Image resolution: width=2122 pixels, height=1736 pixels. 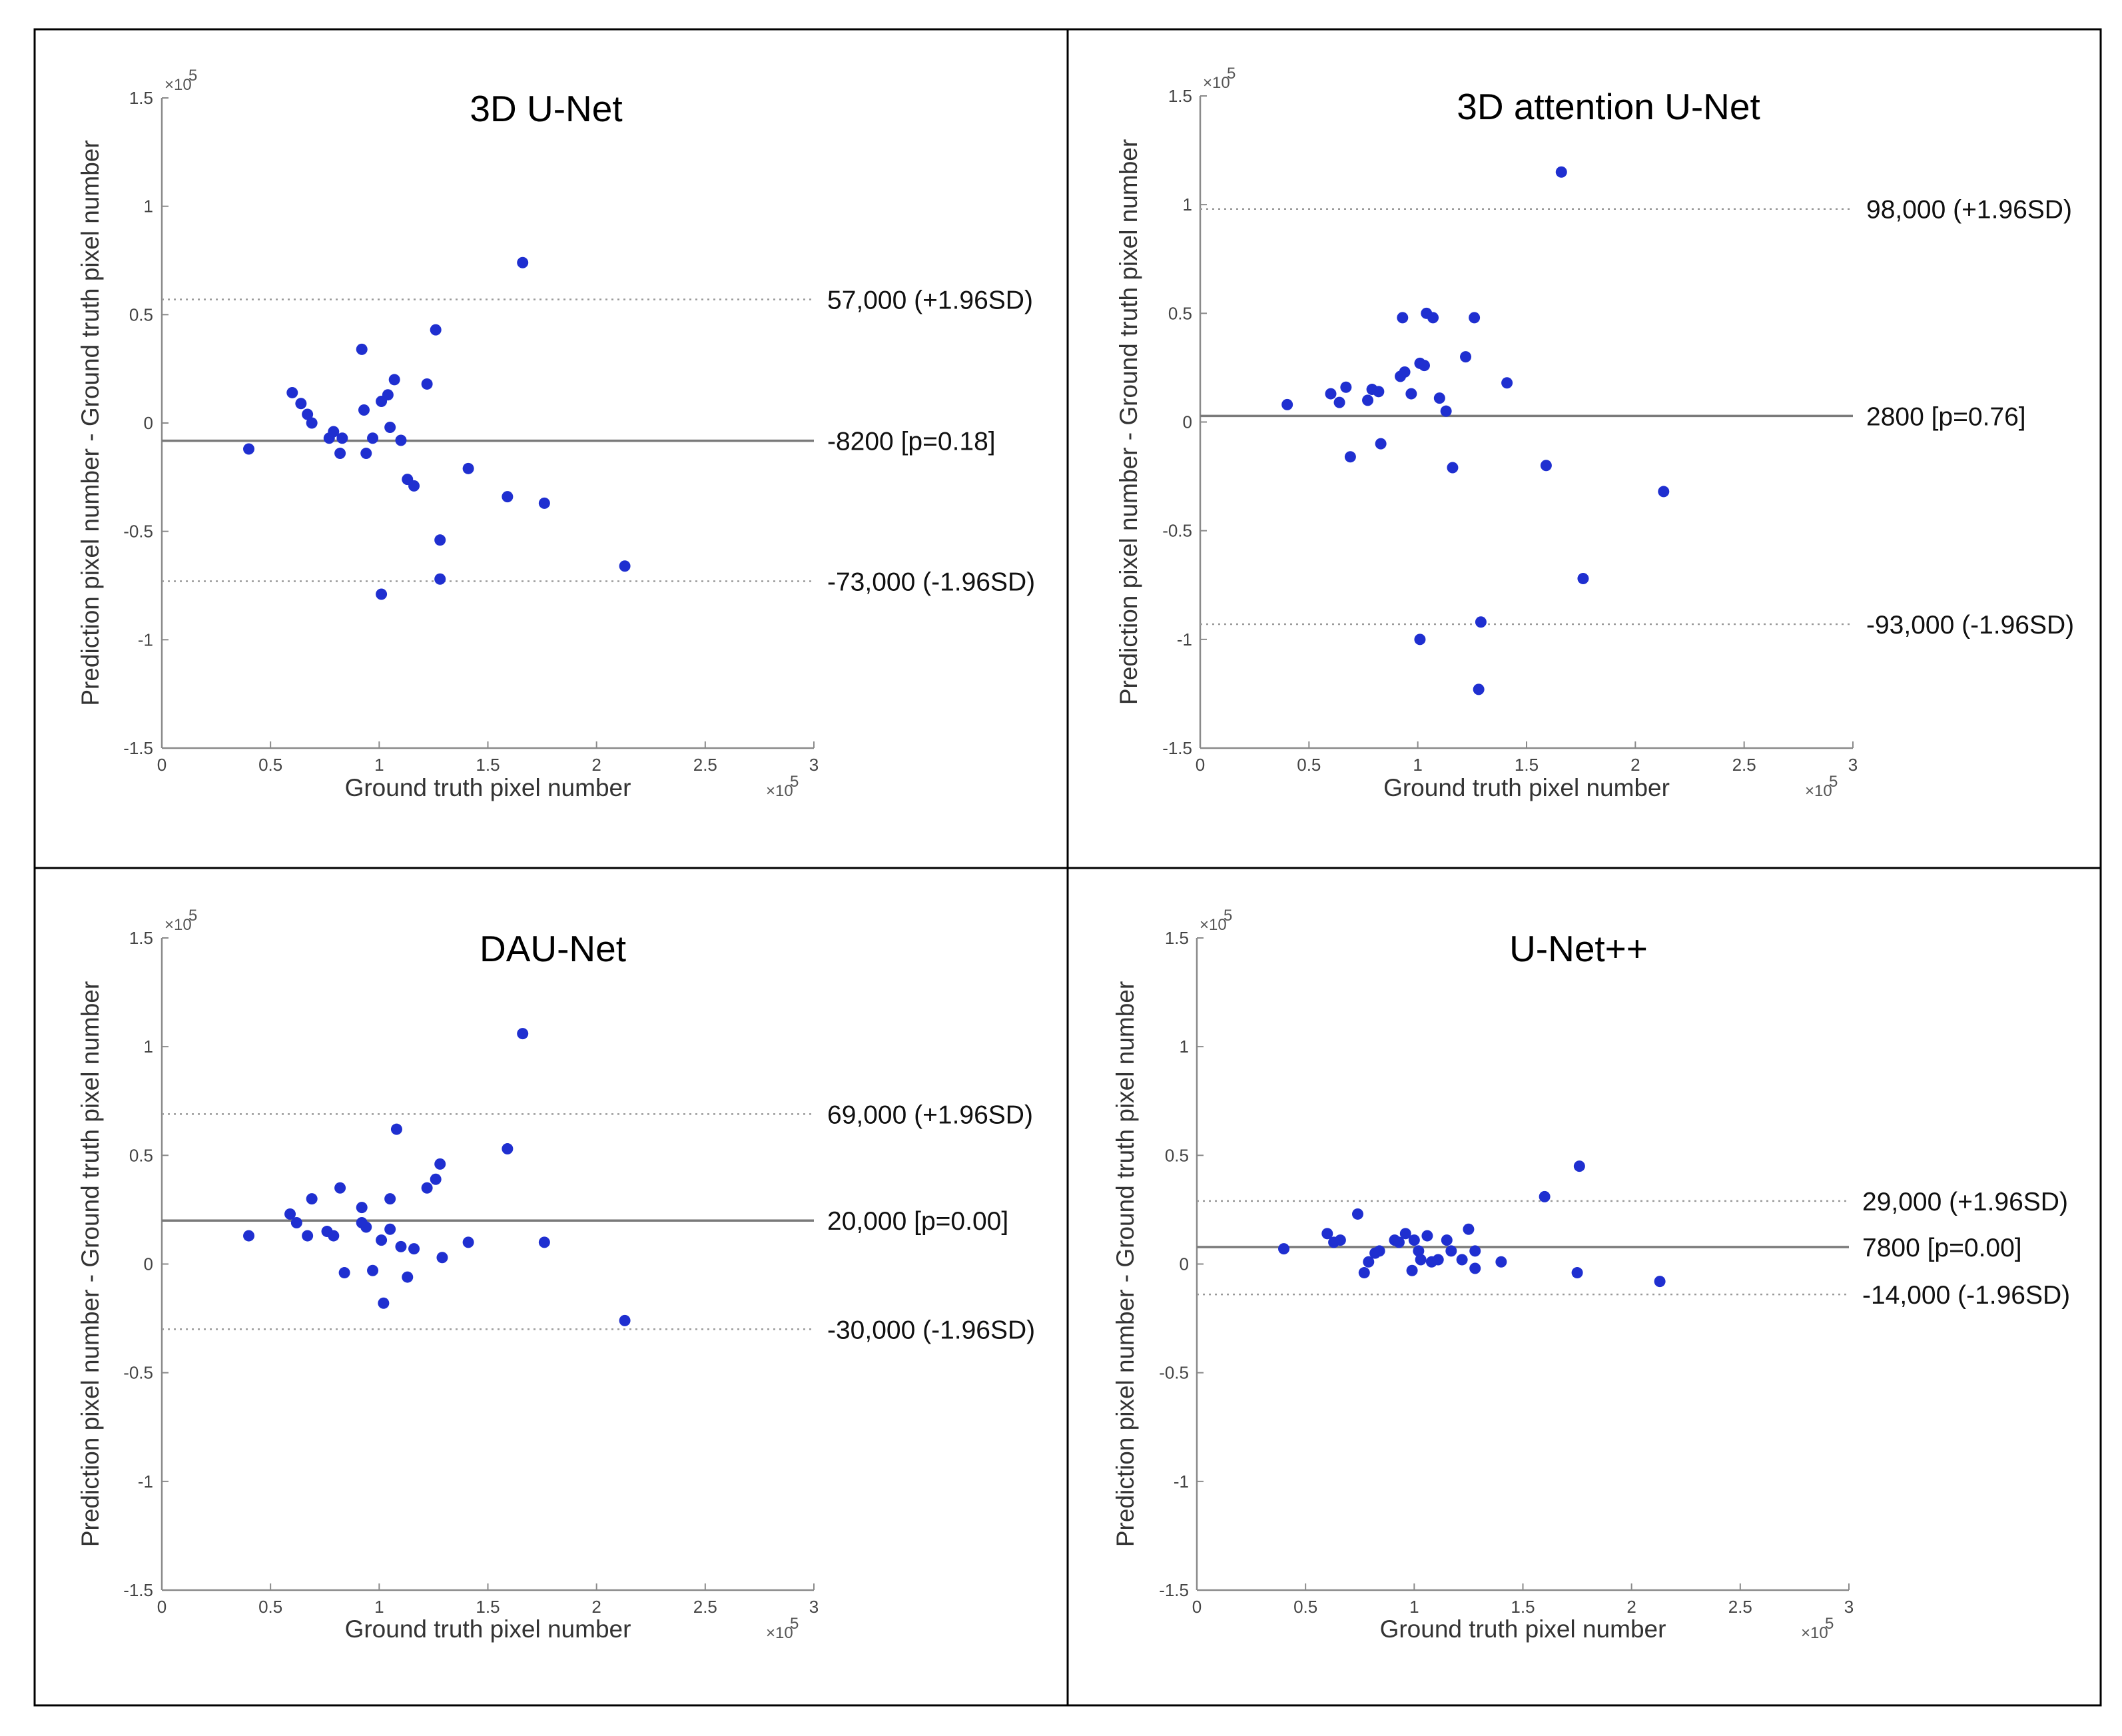 I want to click on mean-label: 2800 [p=0.76], so click(x=1946, y=416).